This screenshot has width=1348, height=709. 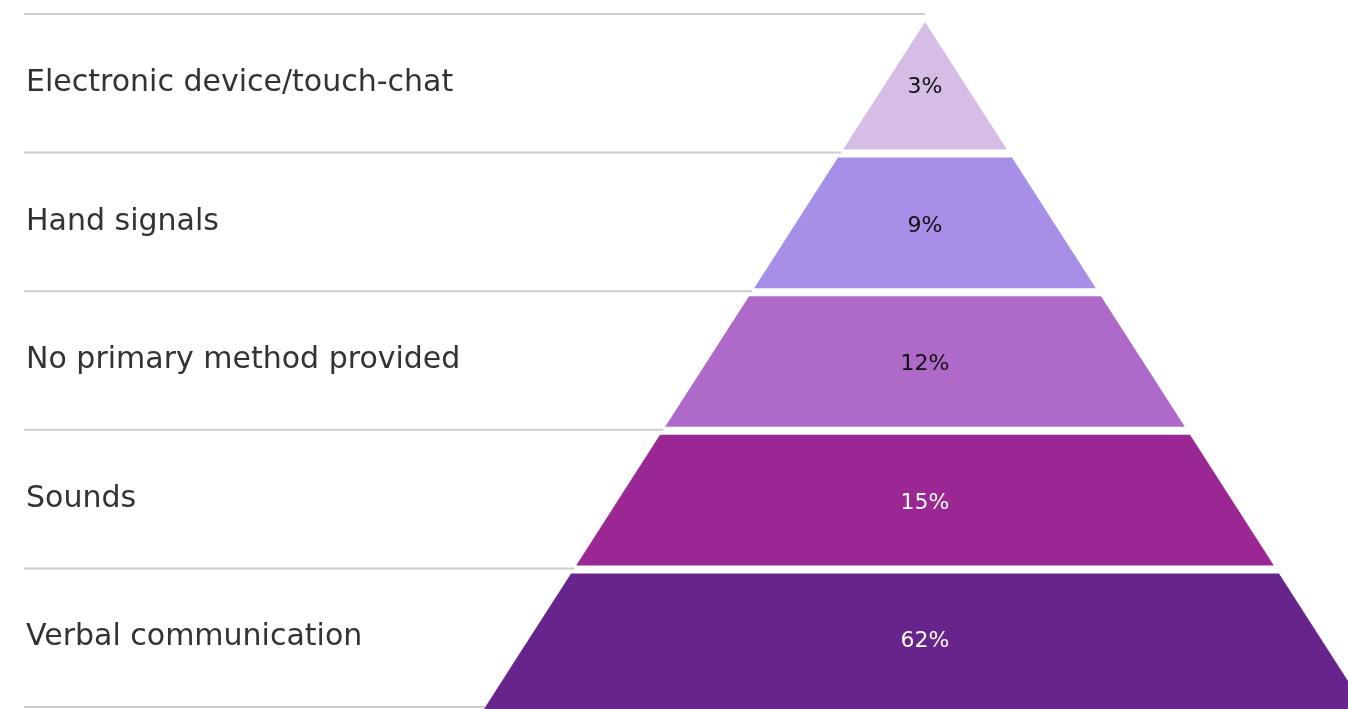 What do you see at coordinates (240, 81) in the screenshot?
I see `category-label: Electronic device/touch-chat` at bounding box center [240, 81].